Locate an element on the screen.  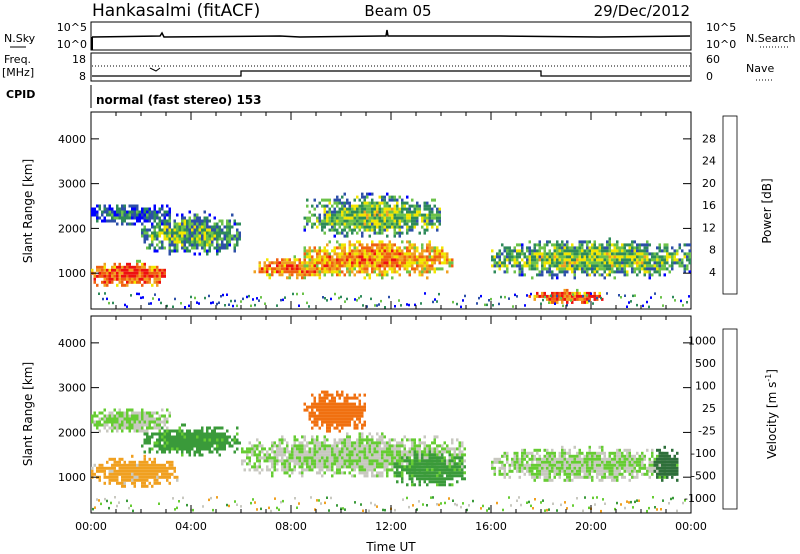
power-cbar-tick-label: 16 is located at coordinates (709, 205).